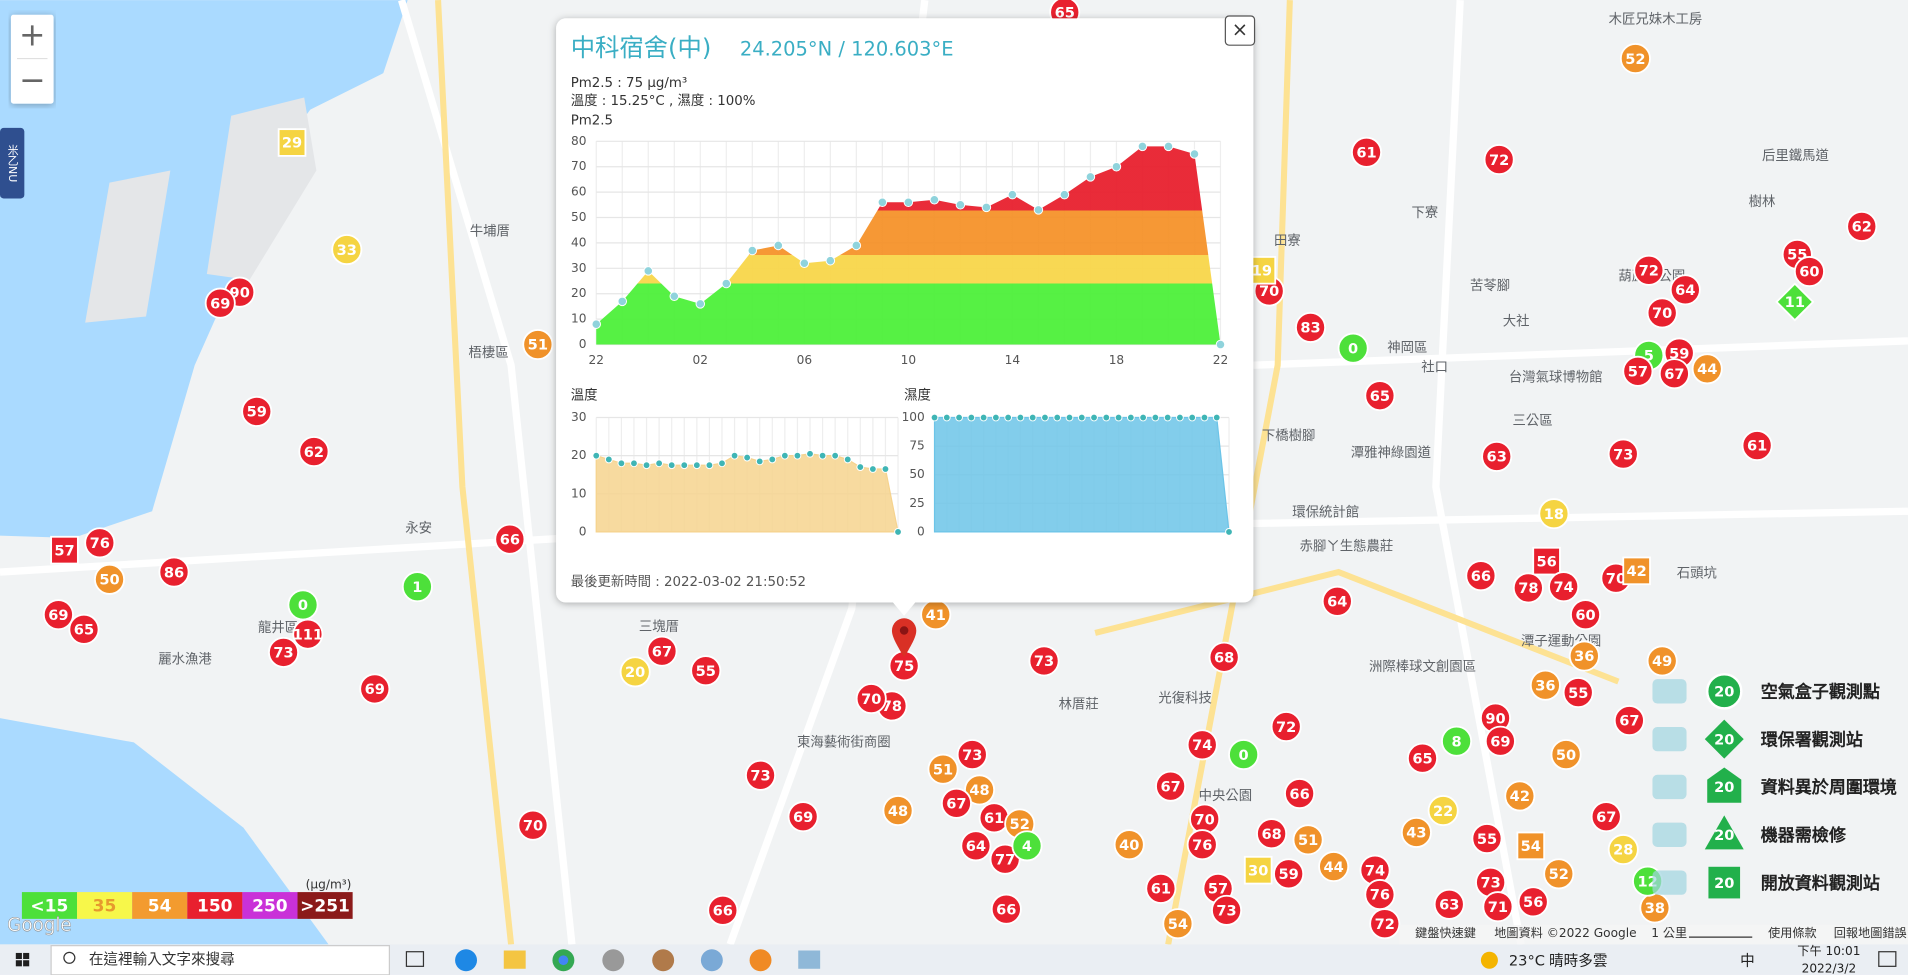 Image resolution: width=1908 pixels, height=975 pixels. I want to click on station-marker: 60, so click(1586, 615).